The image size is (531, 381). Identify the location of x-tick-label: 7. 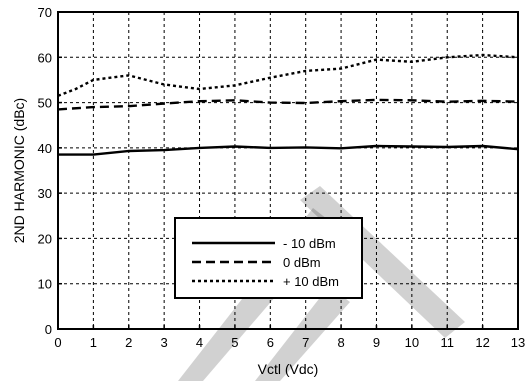
(305, 342).